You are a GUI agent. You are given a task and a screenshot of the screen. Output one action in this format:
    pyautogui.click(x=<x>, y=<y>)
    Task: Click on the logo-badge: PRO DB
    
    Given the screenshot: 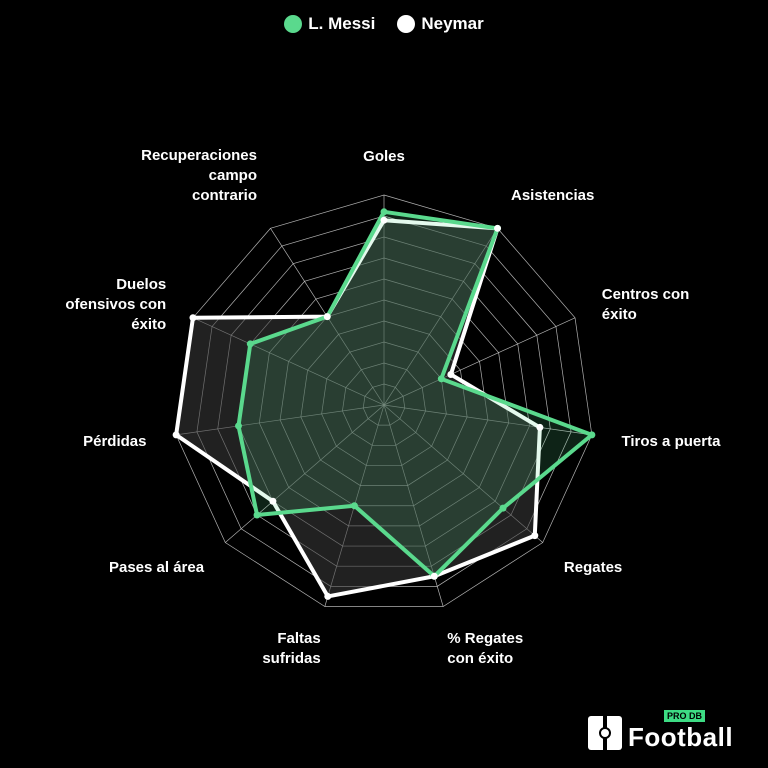 What is the action you would take?
    pyautogui.click(x=685, y=716)
    